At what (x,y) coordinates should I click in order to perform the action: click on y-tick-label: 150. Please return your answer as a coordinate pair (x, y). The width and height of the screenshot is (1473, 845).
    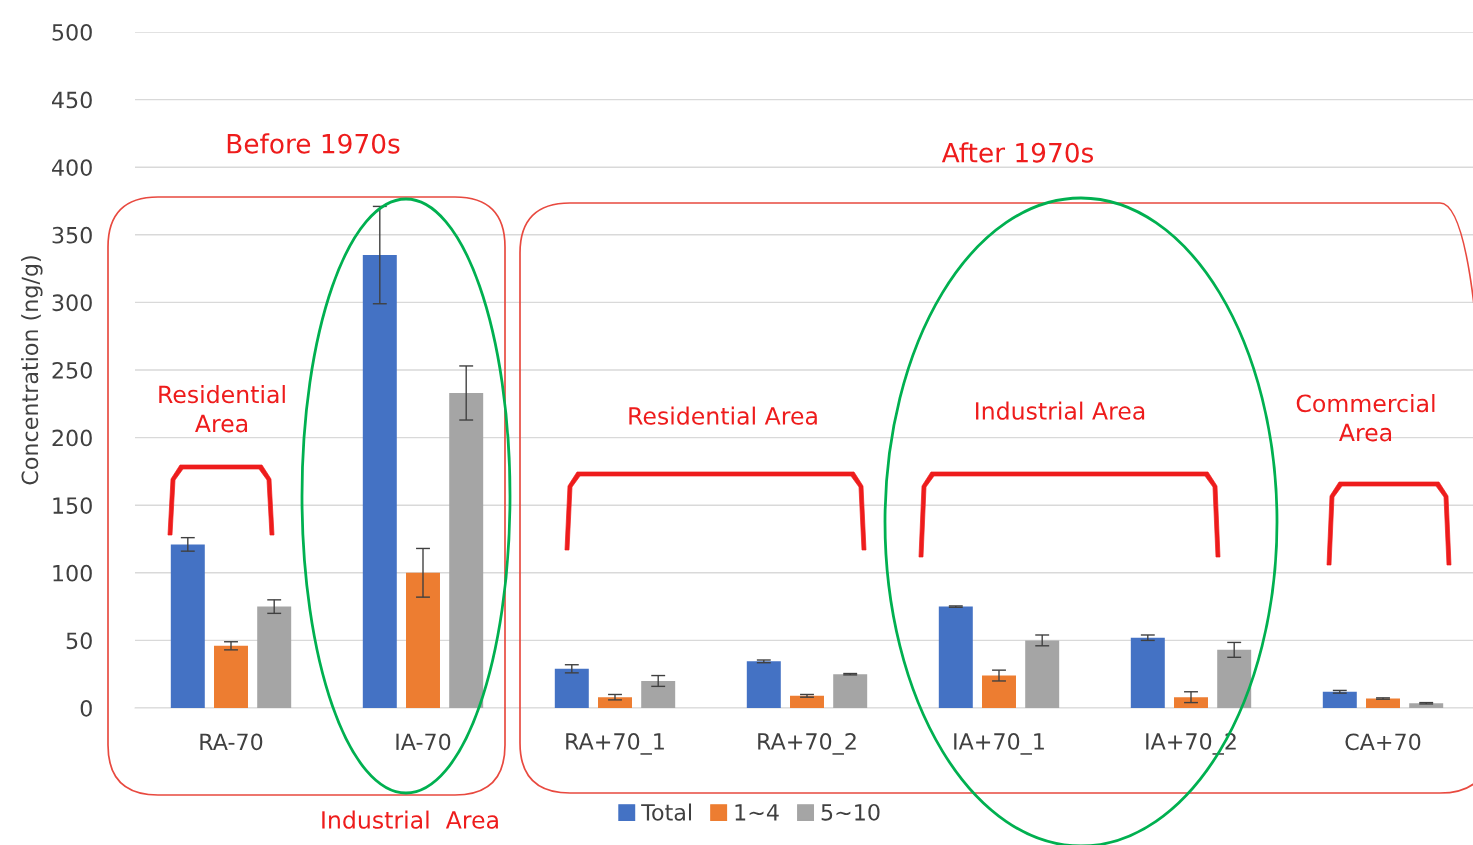
    Looking at the image, I should click on (72, 505).